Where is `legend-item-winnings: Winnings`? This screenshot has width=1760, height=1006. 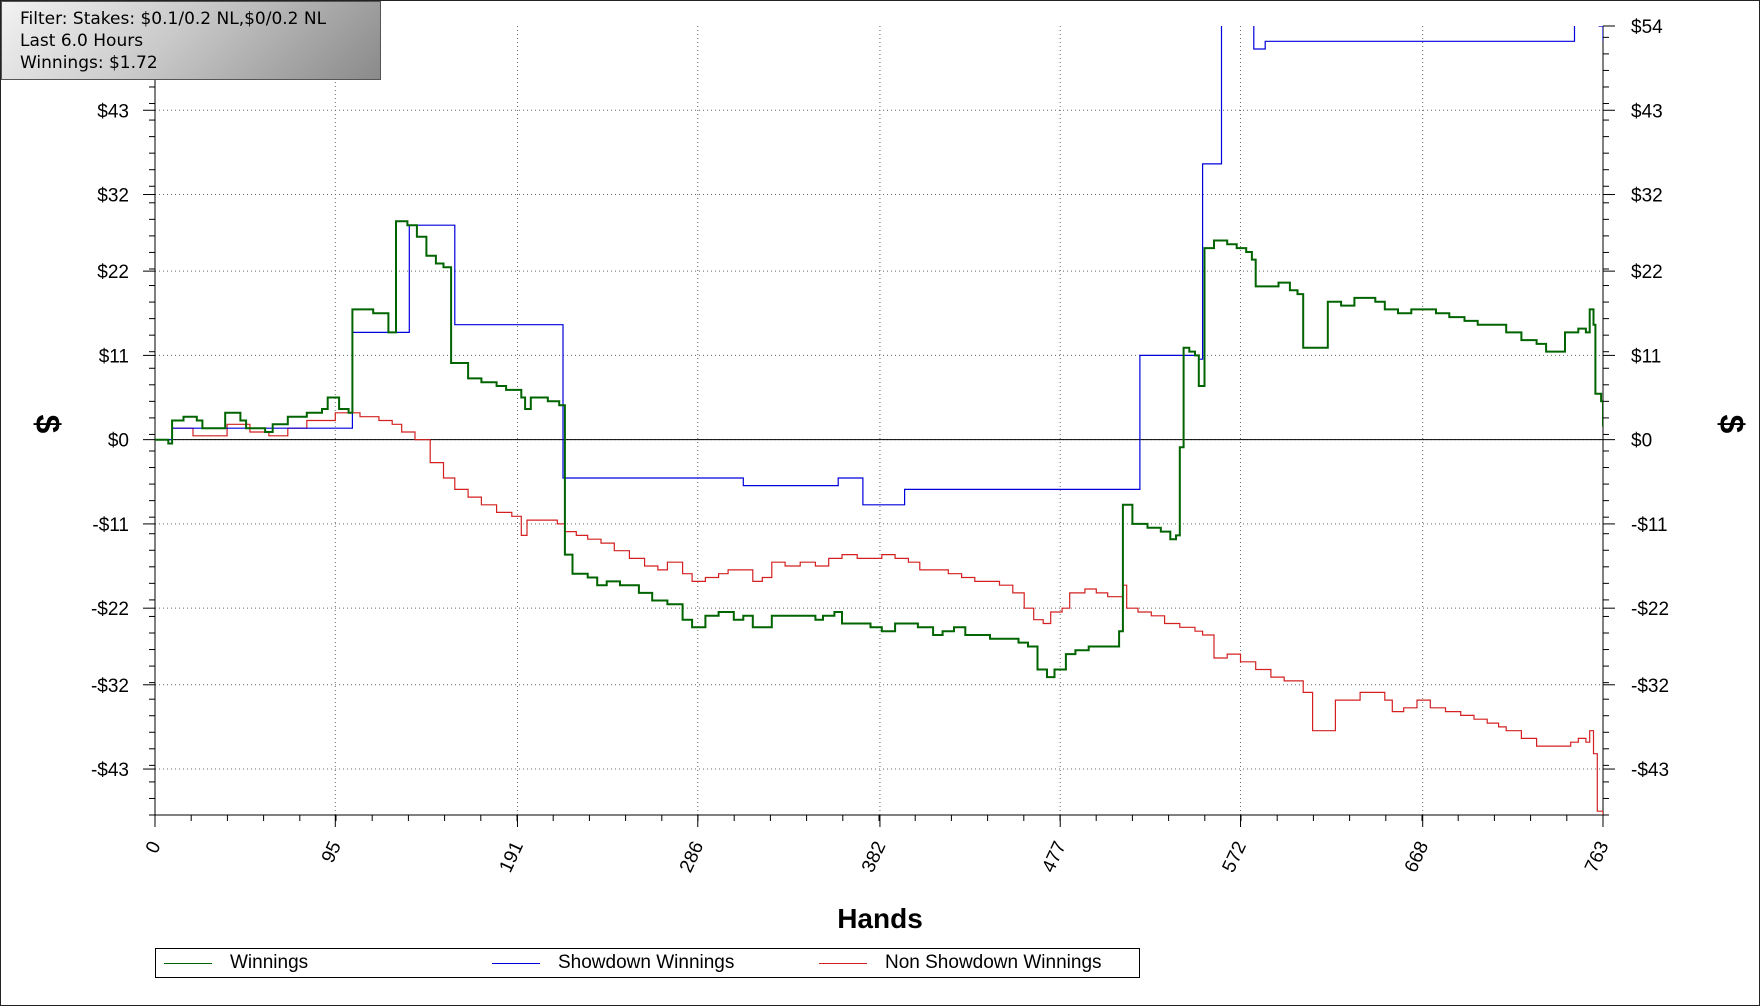 legend-item-winnings: Winnings is located at coordinates (236, 963).